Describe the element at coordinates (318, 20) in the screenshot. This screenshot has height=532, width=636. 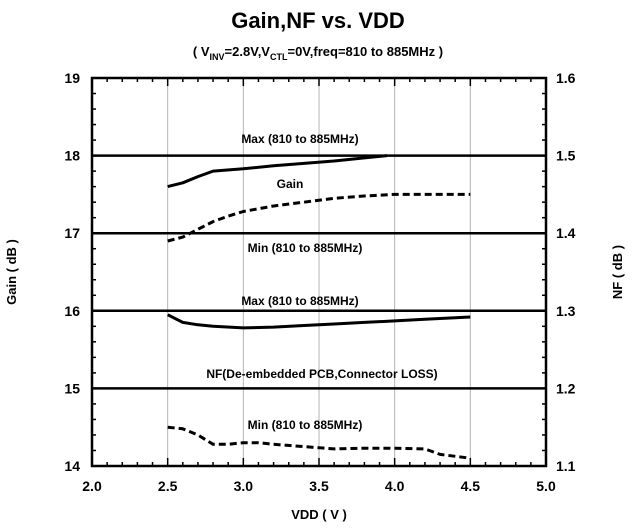
I see `chart-title: Gain,NF vs. VDD` at that location.